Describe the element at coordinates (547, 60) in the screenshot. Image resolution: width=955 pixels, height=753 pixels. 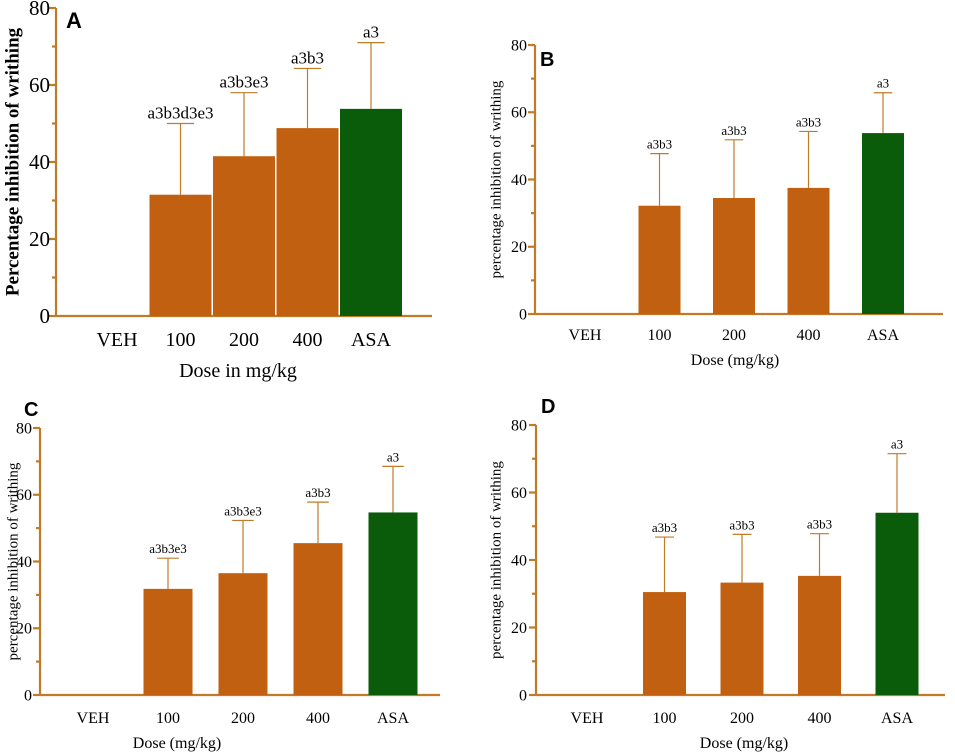
I see `panel-letter: B` at that location.